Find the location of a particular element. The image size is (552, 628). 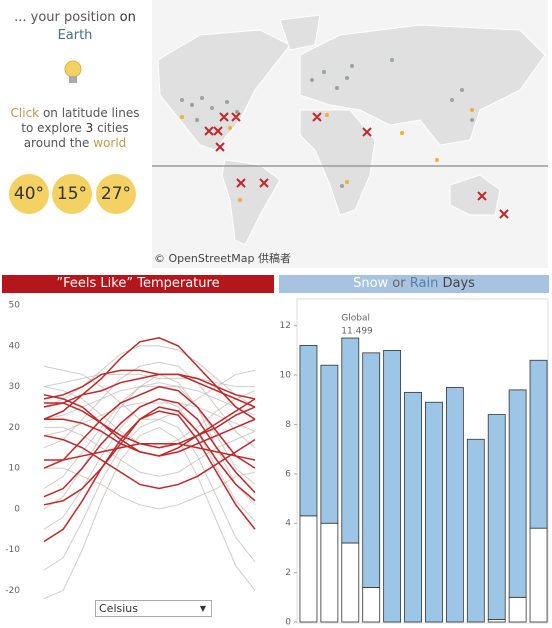

y-tick-label: 20 is located at coordinates (15, 428).